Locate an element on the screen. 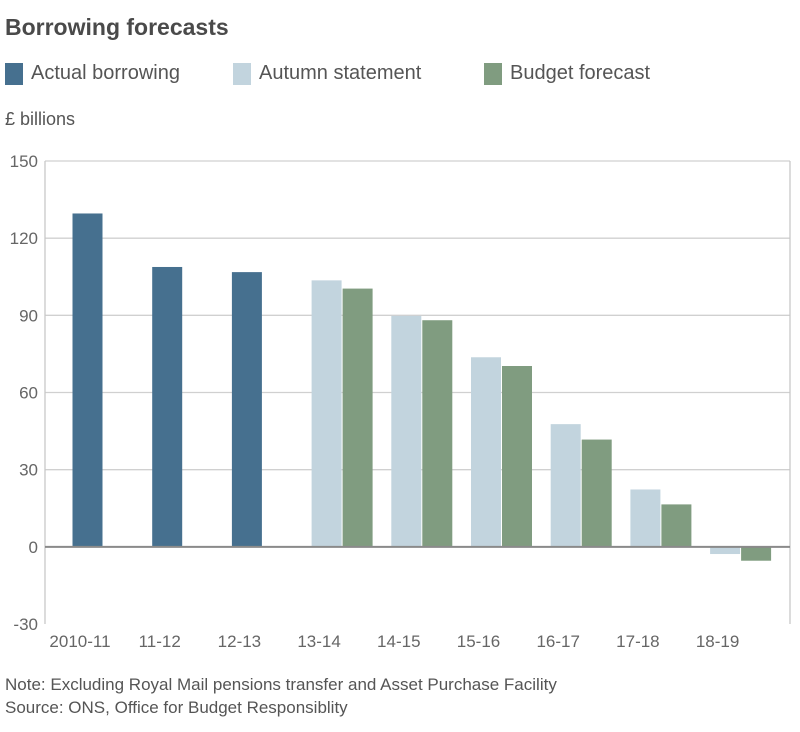  x-tick-label: 2010-11 is located at coordinates (79, 641).